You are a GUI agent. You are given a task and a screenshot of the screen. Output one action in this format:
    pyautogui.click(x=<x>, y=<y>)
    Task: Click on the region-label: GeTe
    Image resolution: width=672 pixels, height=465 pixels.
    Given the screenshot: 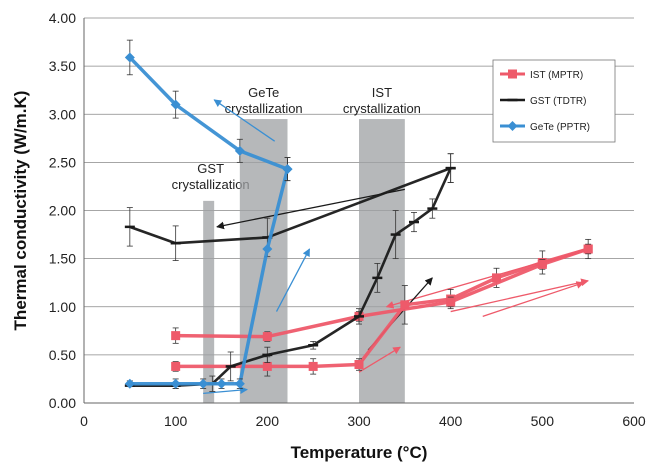 What is the action you would take?
    pyautogui.click(x=263, y=92)
    